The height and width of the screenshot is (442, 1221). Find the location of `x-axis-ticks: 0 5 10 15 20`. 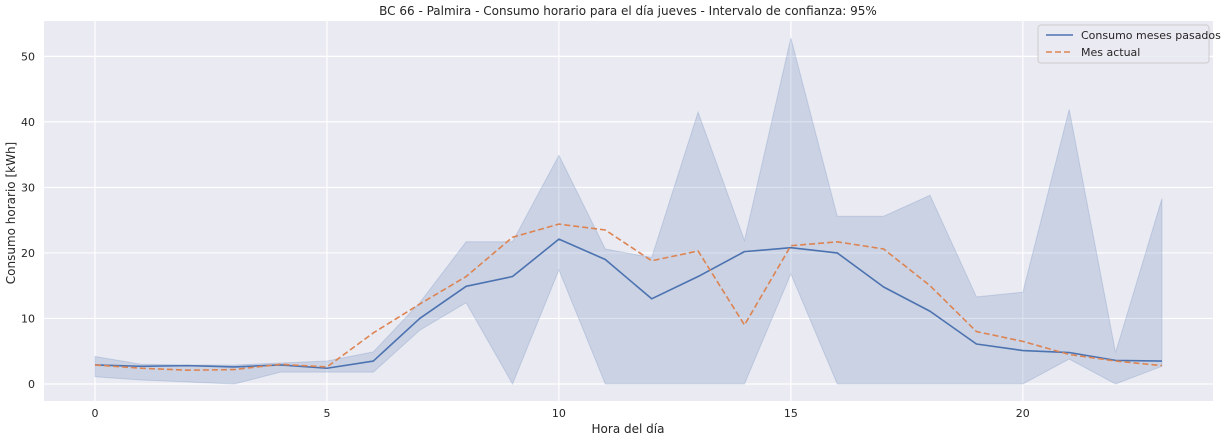

x-axis-ticks: 0 5 10 15 20 is located at coordinates (561, 413).